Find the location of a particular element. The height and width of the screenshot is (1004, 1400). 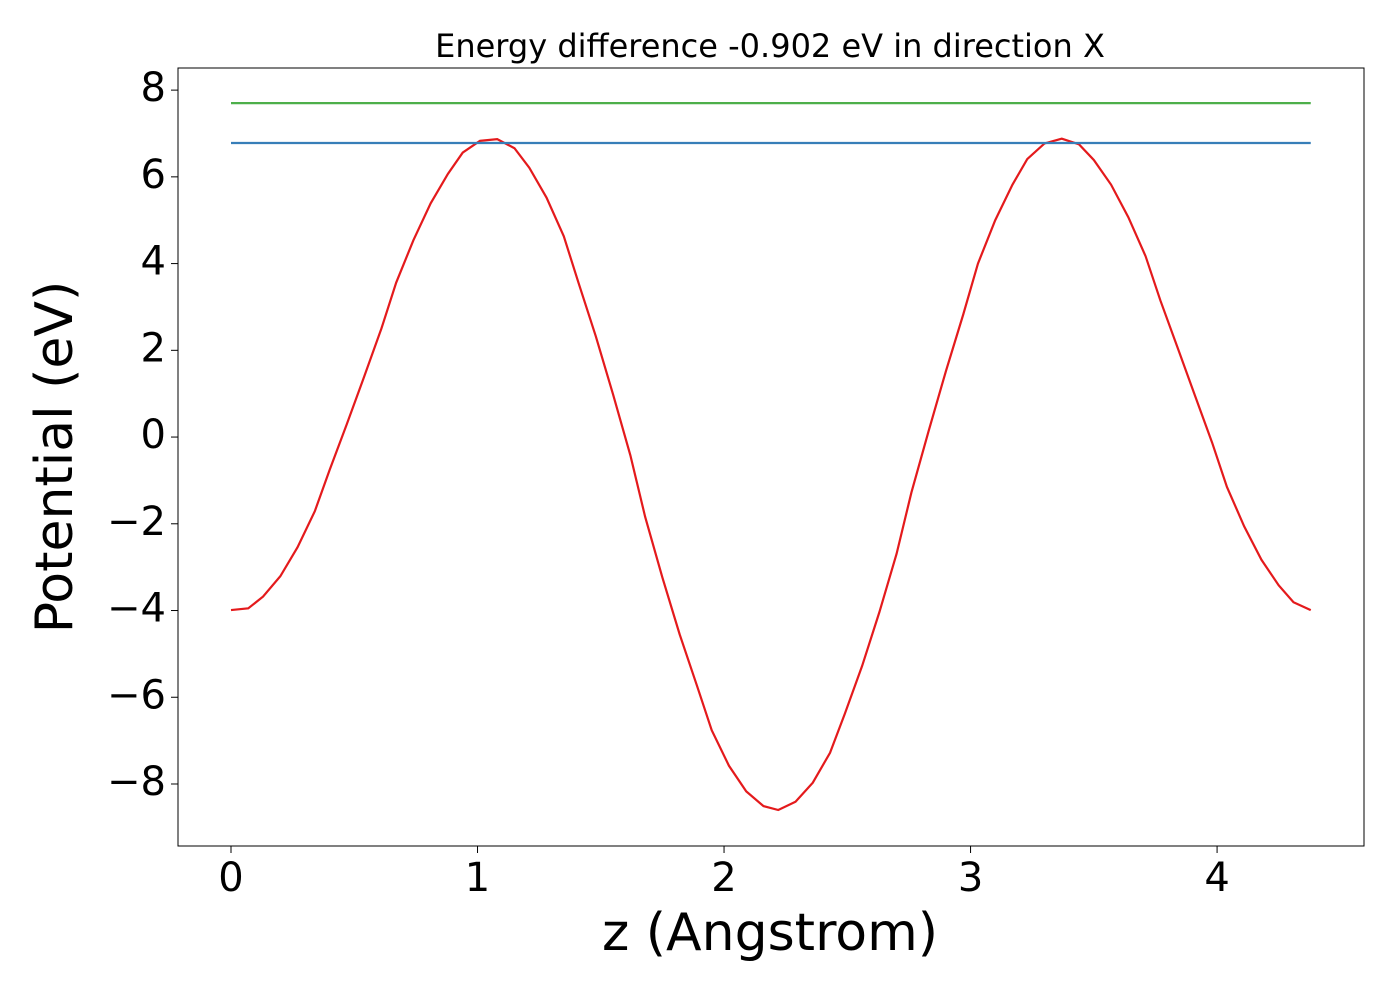

y-axis-label: Potential (eV) is located at coordinates (55, 457).